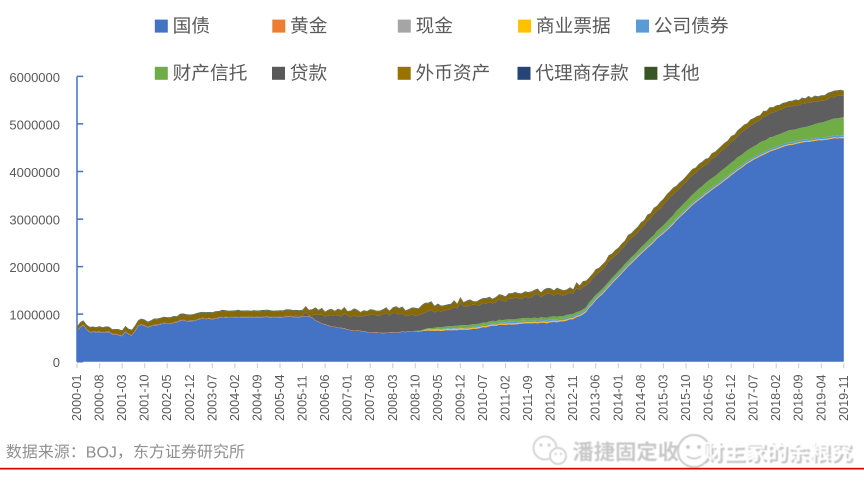  I want to click on svg-text: 2008-10, so click(415, 397).